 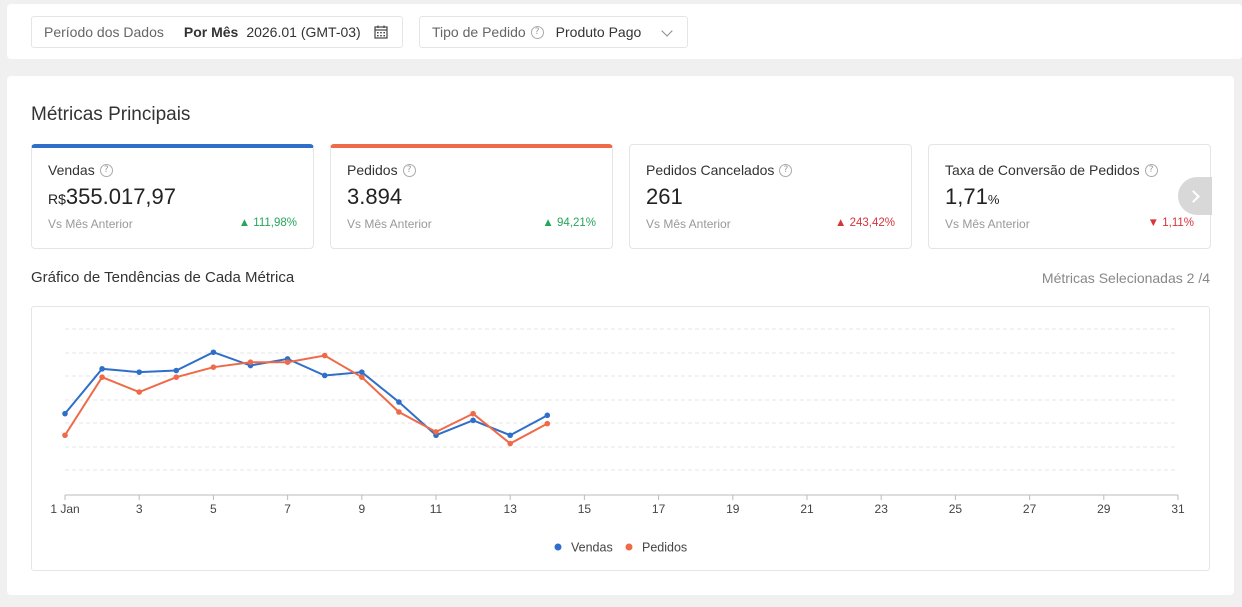 What do you see at coordinates (287, 509) in the screenshot?
I see `x-tick-label: 7` at bounding box center [287, 509].